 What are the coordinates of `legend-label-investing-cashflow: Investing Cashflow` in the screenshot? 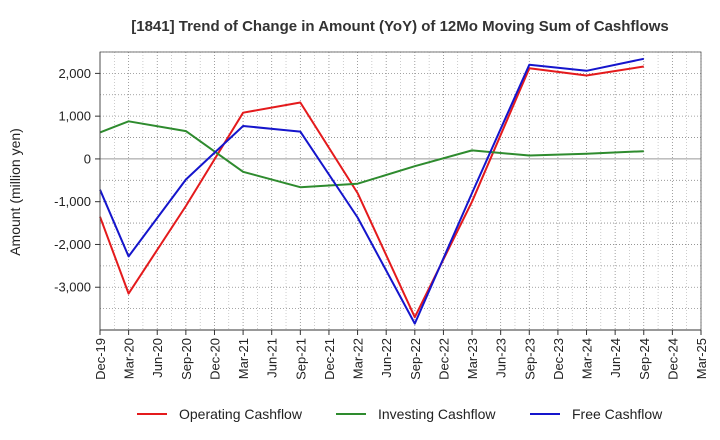 It's located at (437, 414).